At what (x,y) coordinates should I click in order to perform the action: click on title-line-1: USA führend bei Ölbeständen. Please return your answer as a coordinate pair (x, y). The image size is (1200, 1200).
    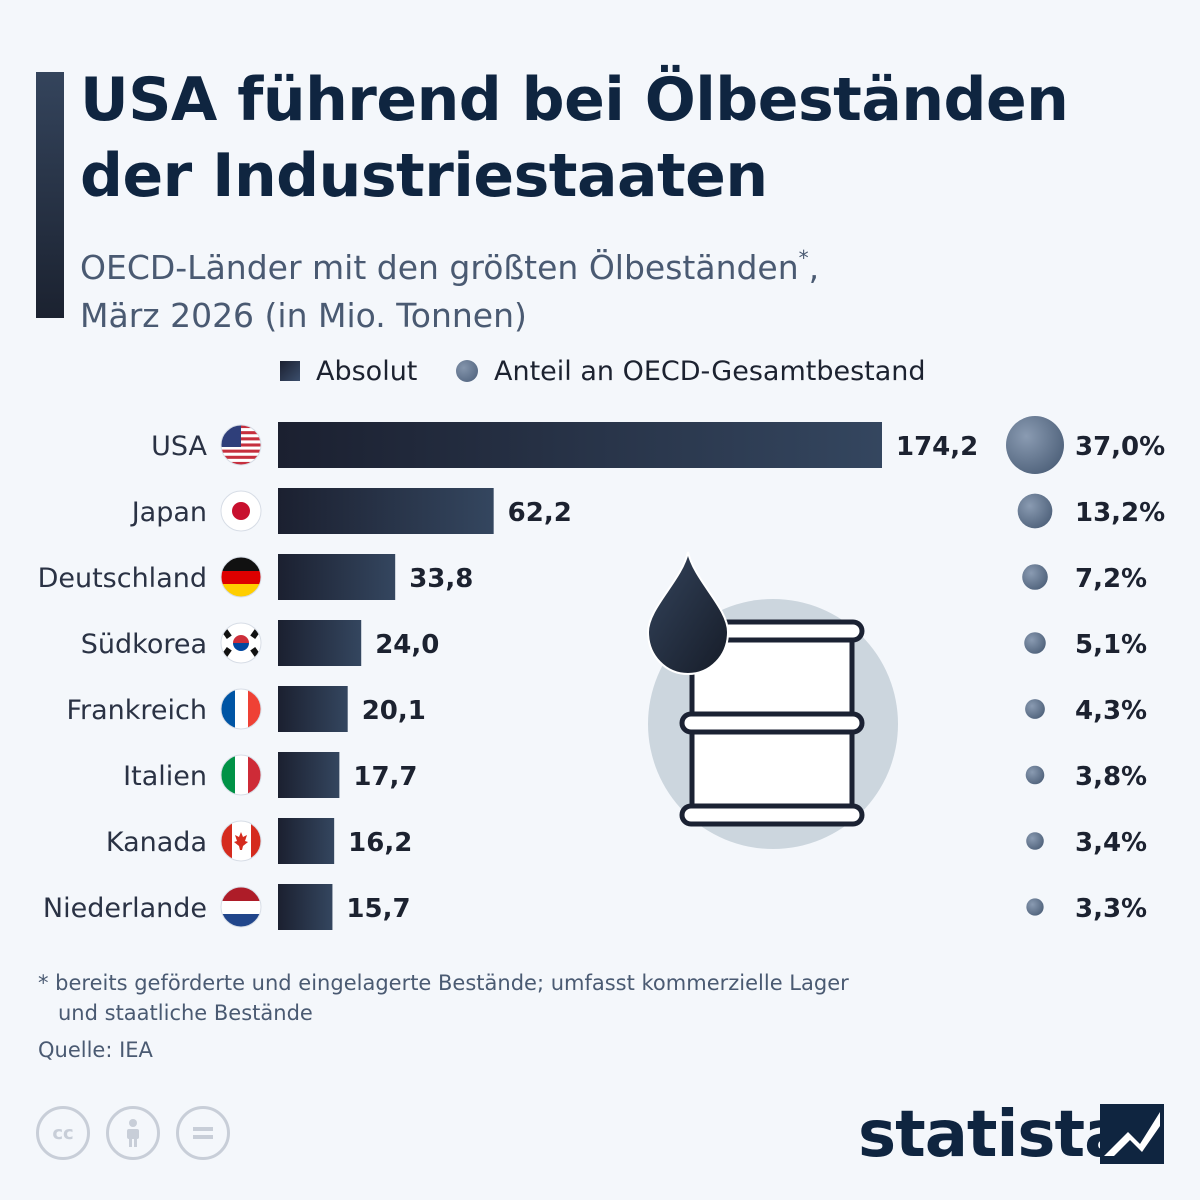
    Looking at the image, I should click on (574, 100).